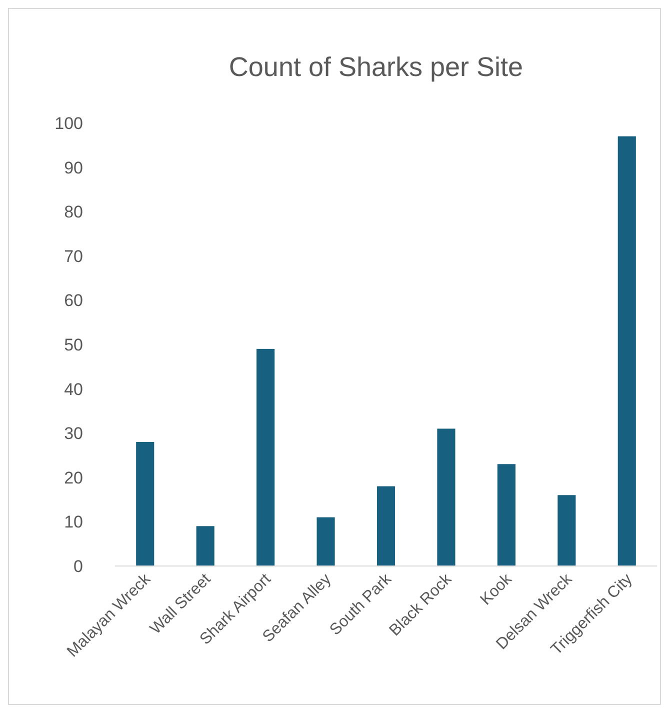 Image resolution: width=669 pixels, height=713 pixels. I want to click on y-tick-label: 0, so click(78, 566).